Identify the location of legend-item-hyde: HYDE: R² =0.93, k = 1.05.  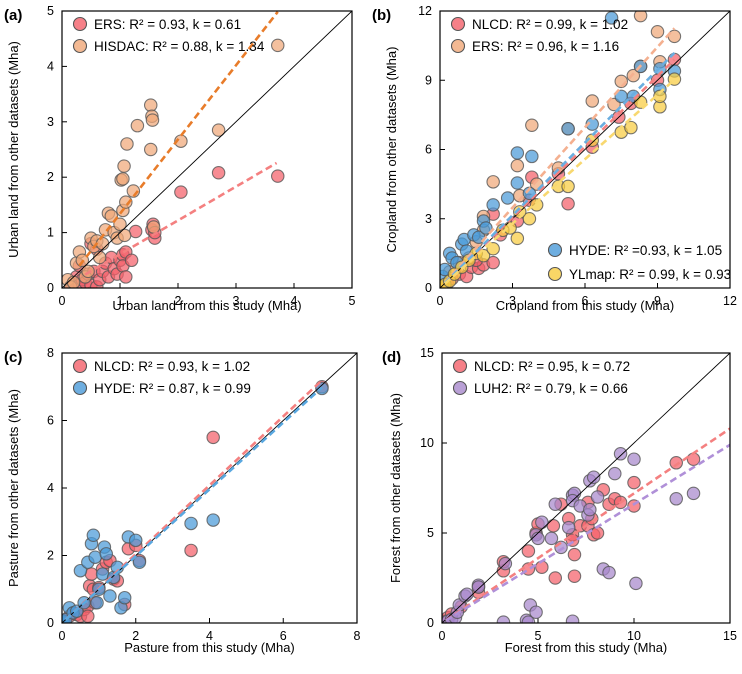
(634, 250).